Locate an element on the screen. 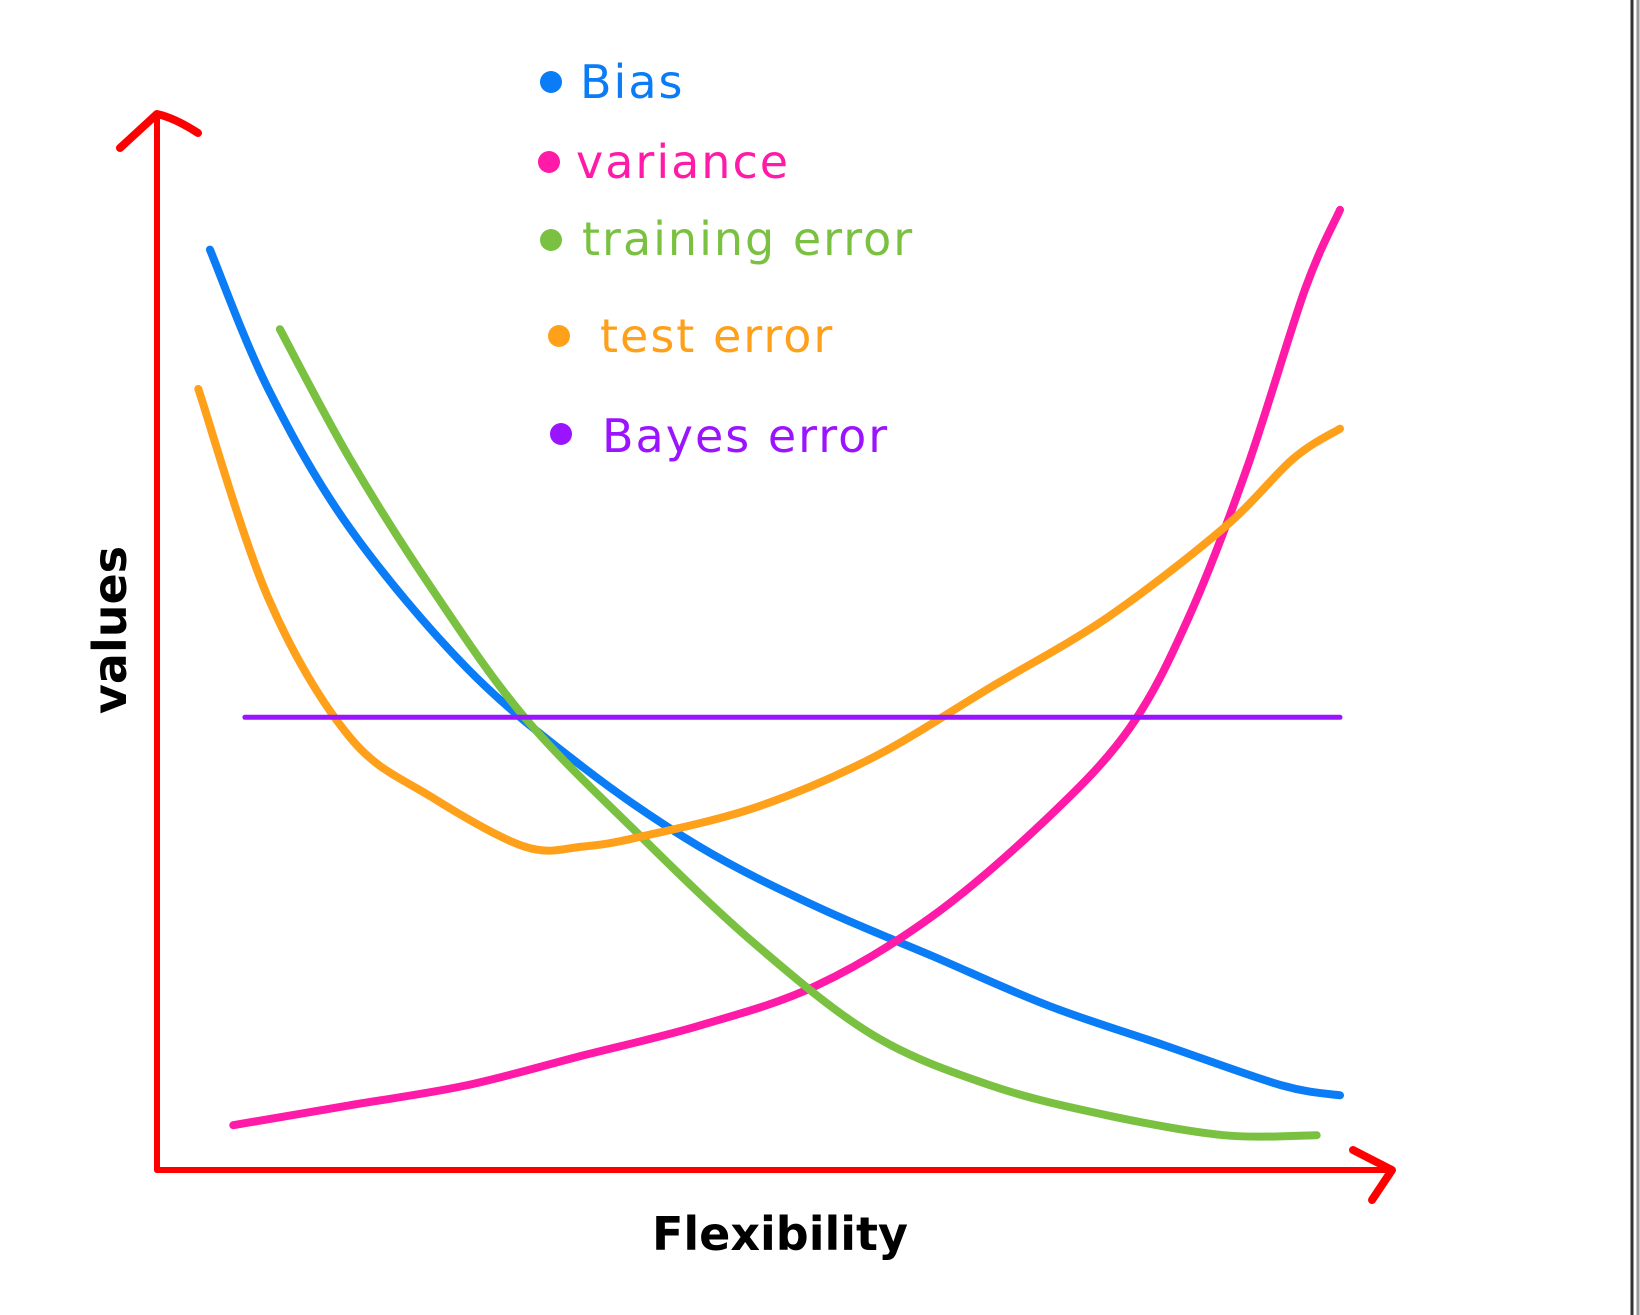 This screenshot has height=1315, width=1640. legend-item-bias: Bias is located at coordinates (612, 82).